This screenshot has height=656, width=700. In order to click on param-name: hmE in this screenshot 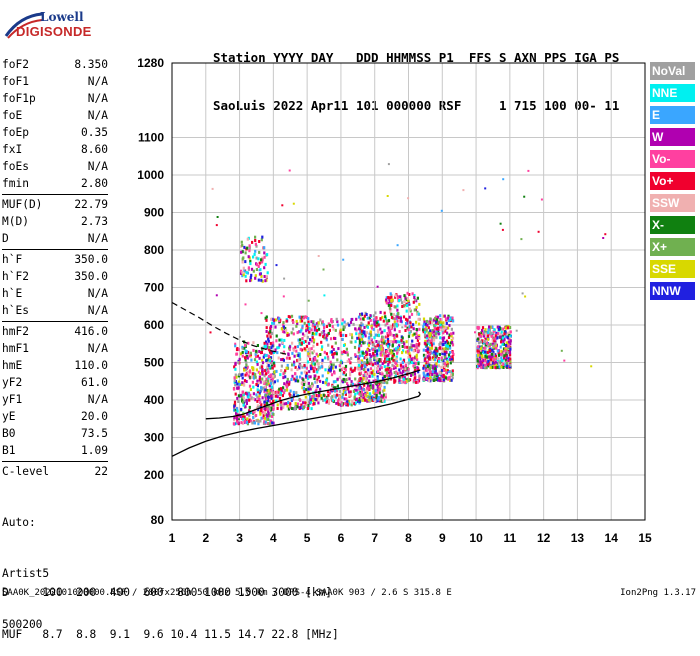, I will do `click(12, 365)`.